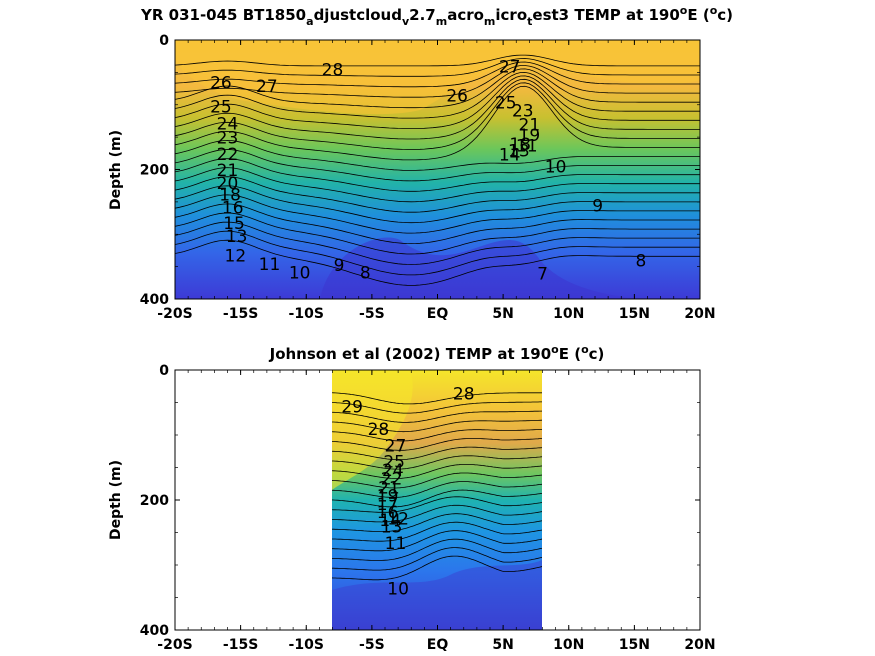  Describe the element at coordinates (164, 41) in the screenshot. I see `y-tick-label: 0` at that location.